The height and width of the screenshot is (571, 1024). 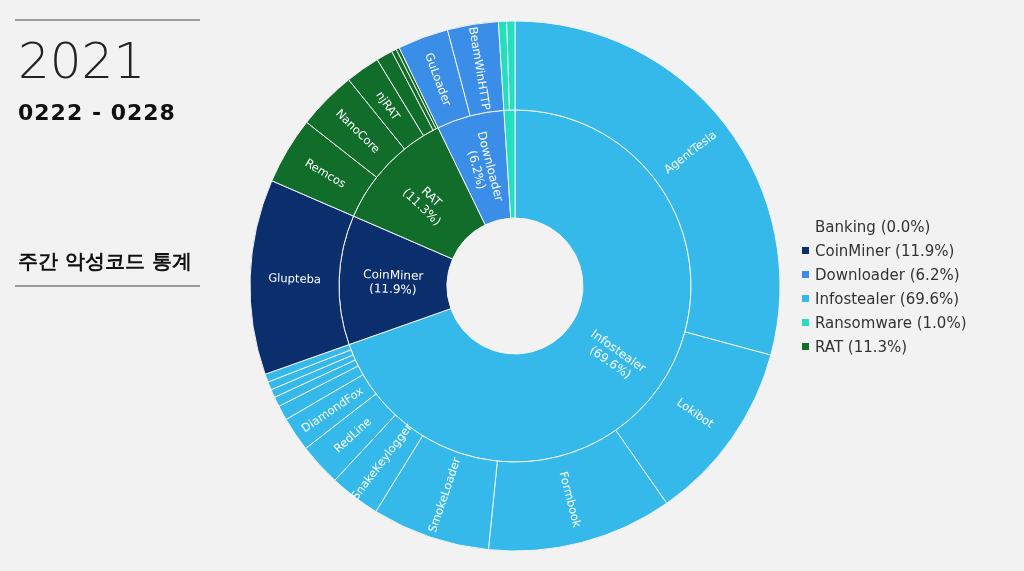 What do you see at coordinates (105, 261) in the screenshot?
I see `text: 주간 악성코드 통계` at bounding box center [105, 261].